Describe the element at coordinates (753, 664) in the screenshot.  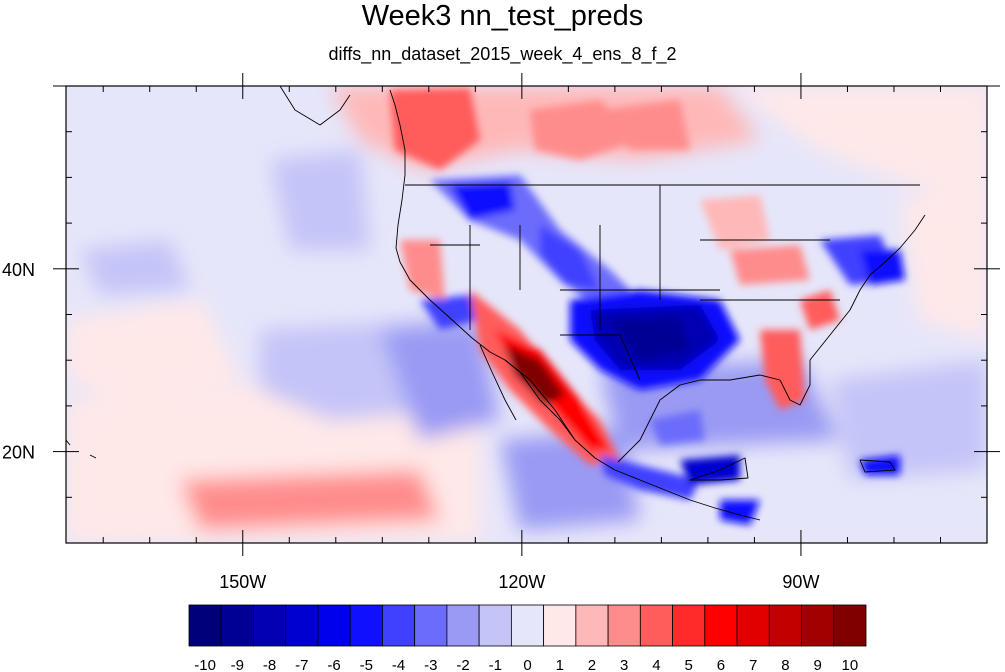
I see `colorbar-label: 7` at that location.